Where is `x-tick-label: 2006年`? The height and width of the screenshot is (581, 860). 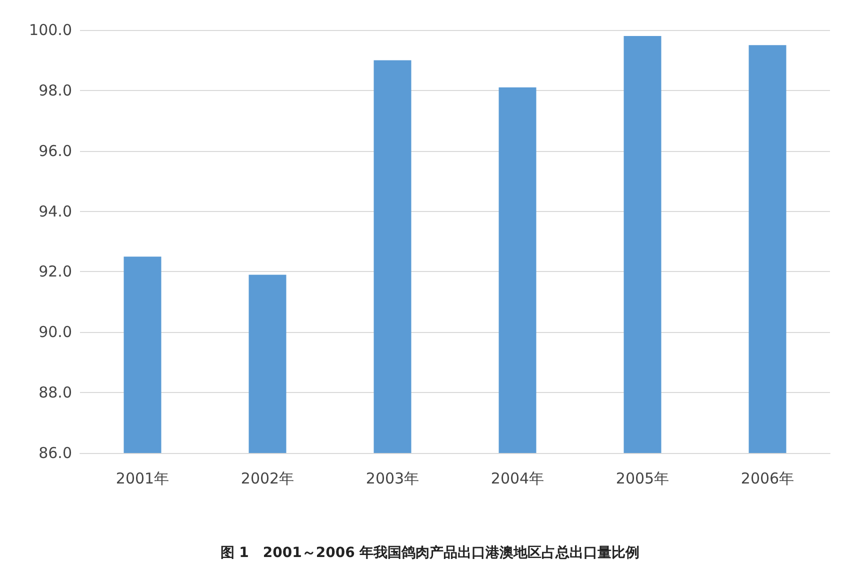 x-tick-label: 2006年 is located at coordinates (767, 479).